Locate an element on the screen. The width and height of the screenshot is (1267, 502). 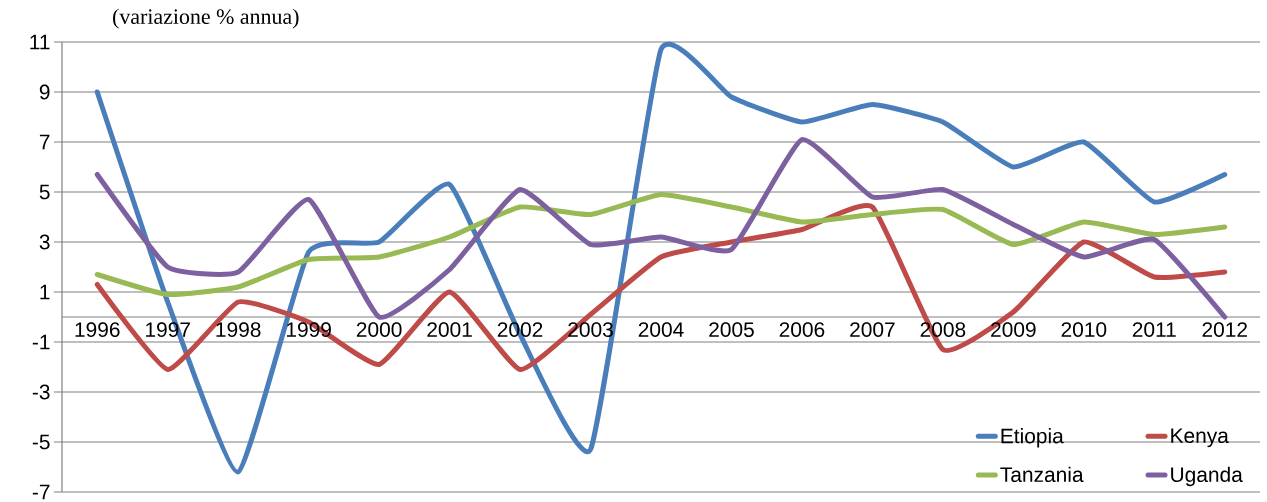
x-tick-label: 1996 is located at coordinates (97, 330).